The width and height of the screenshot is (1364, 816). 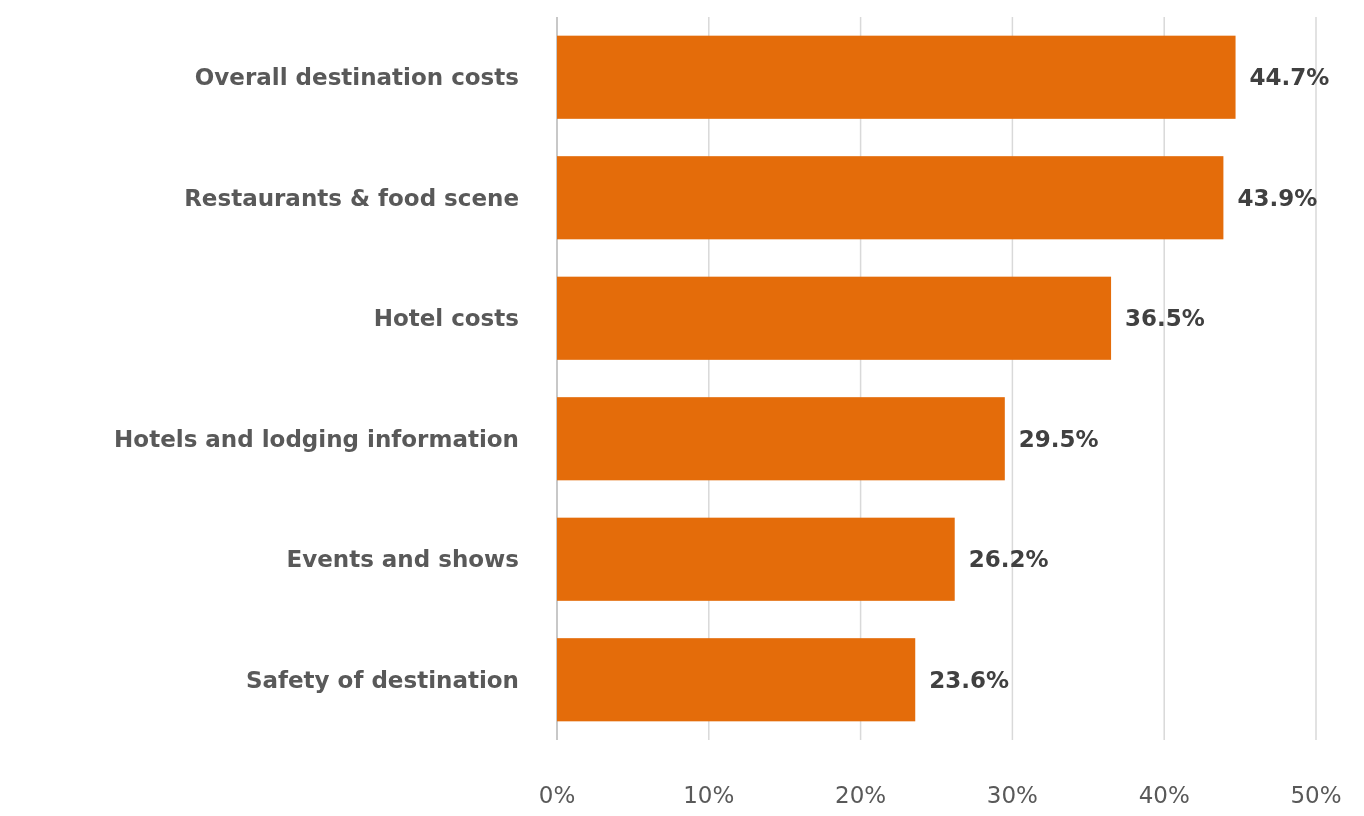 What do you see at coordinates (356, 77) in the screenshot?
I see `y-tick-label: Overall destination costs` at bounding box center [356, 77].